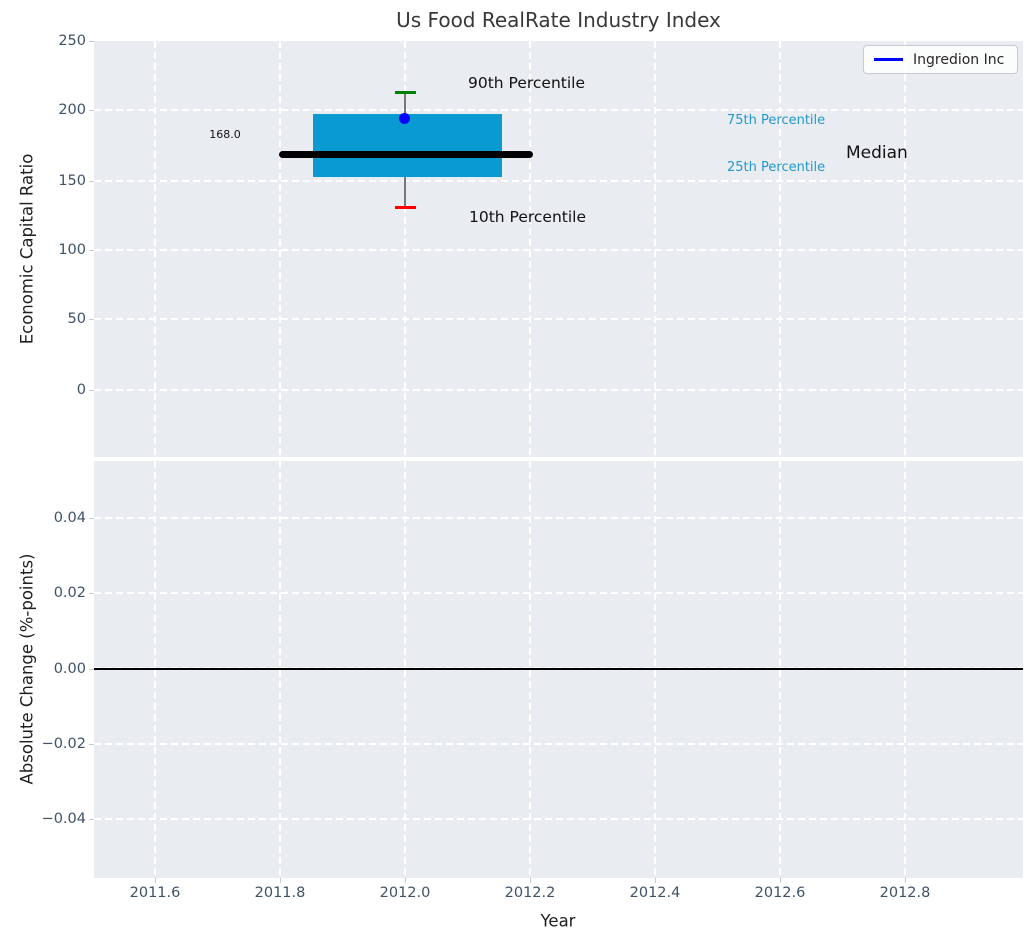 This screenshot has width=1034, height=942. I want to click on chart-title: Us Food RealRate Industry Index, so click(558, 20).